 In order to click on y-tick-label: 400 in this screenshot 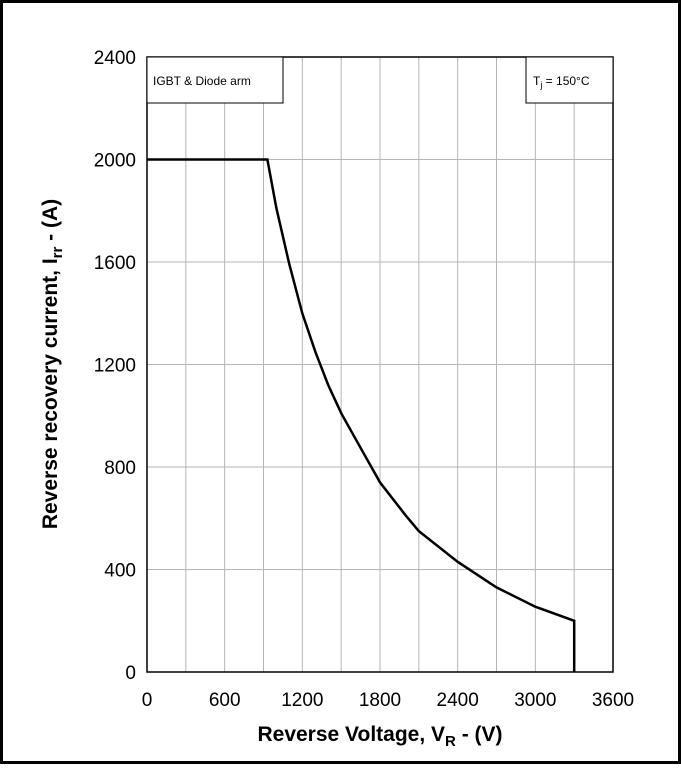, I will do `click(120, 571)`.